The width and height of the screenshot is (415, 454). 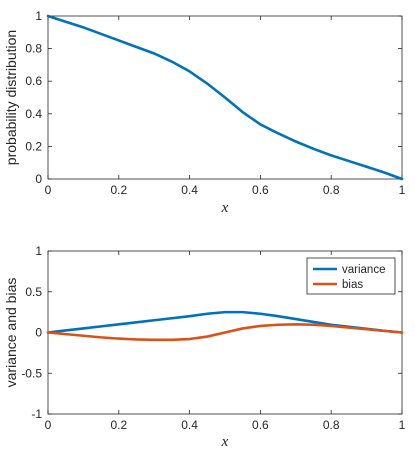 I want to click on chart1-xtick-label: 0, so click(x=48, y=190).